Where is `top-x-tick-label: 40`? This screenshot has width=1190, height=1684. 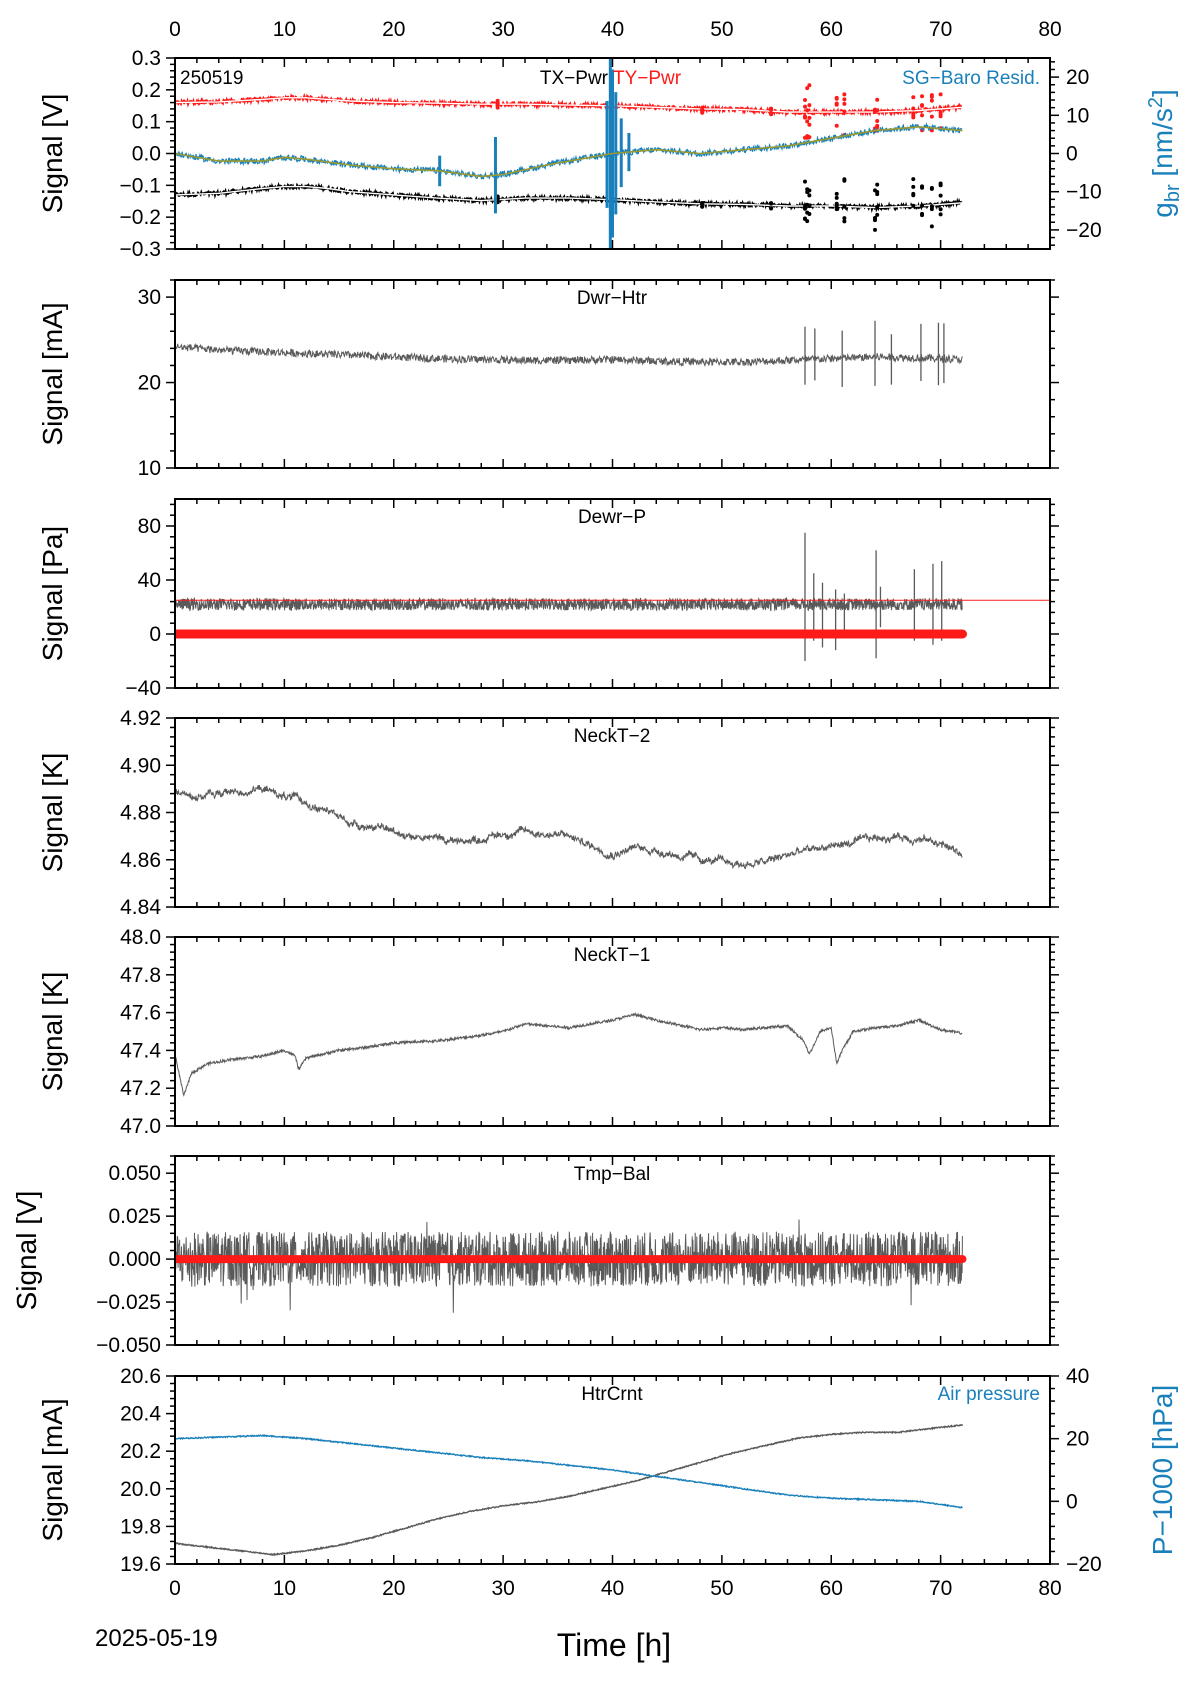
top-x-tick-label: 40 is located at coordinates (612, 29).